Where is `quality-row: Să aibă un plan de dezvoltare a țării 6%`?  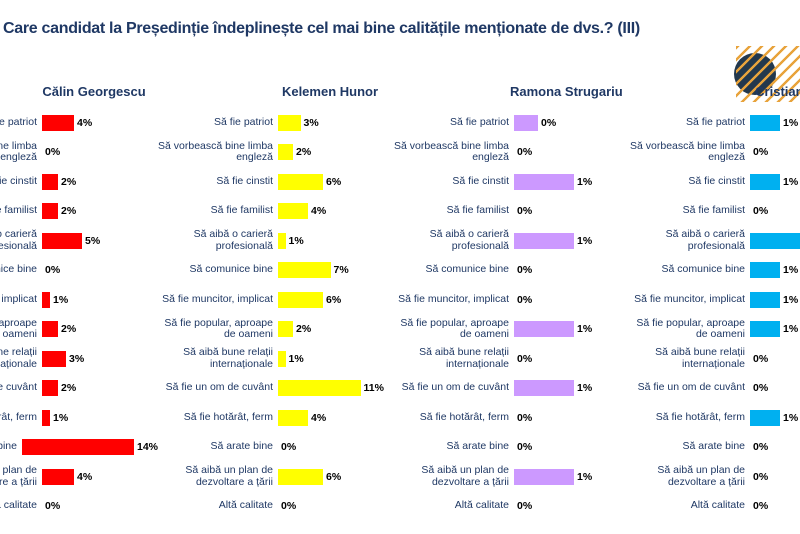 quality-row: Să aibă un plan de dezvoltare a țării 6% is located at coordinates (276, 477).